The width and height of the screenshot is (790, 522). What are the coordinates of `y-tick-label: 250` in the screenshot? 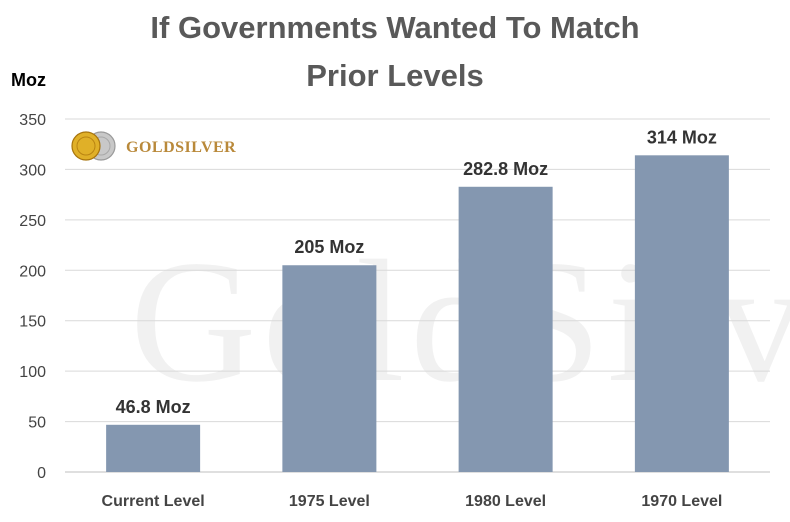 It's located at (32, 221).